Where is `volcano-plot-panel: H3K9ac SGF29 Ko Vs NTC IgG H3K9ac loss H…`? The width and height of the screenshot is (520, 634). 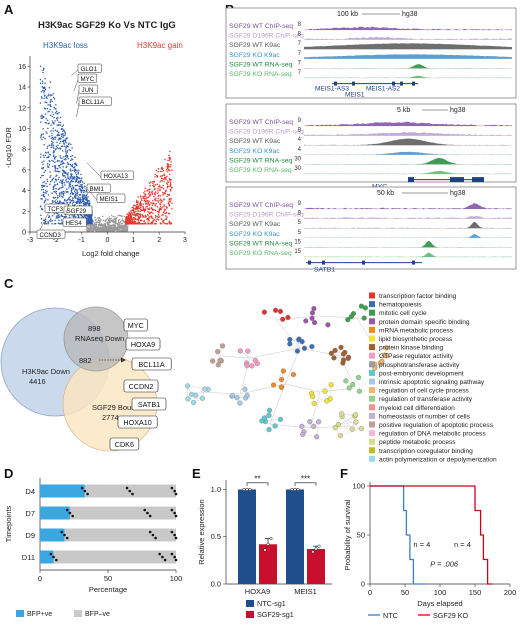 volcano-plot-panel: H3K9ac SGF29 Ko Vs NTC IgG H3K9ac loss H… is located at coordinates (95, 139).